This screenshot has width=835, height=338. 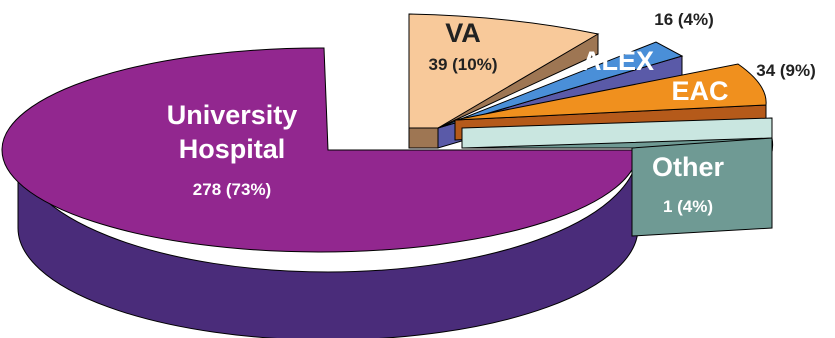 I want to click on slice-eac-top, so click(x=610, y=92).